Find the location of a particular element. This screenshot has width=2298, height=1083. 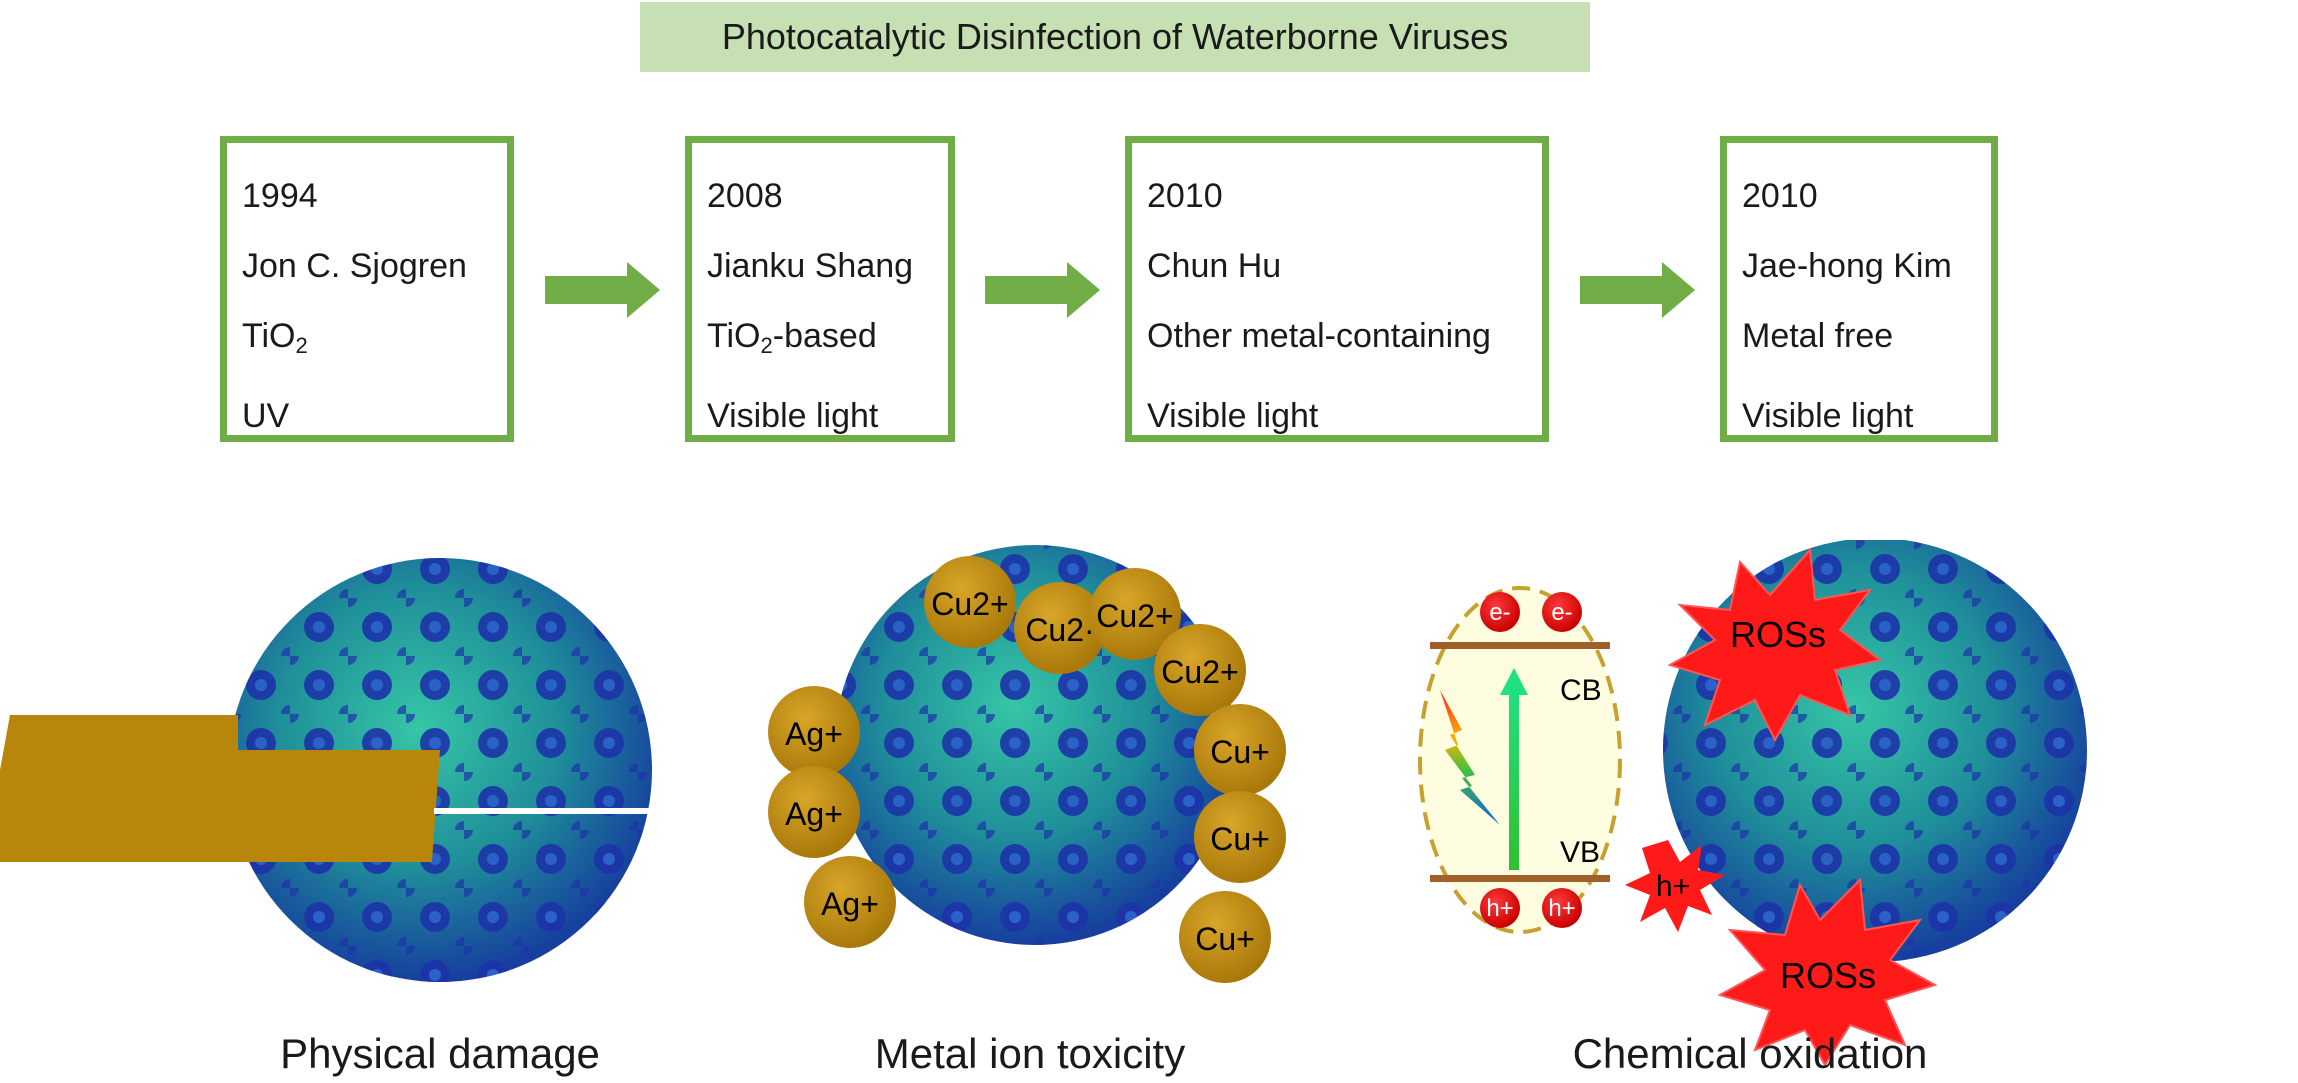

excitation-arrow-icon is located at coordinates (1514, 681).